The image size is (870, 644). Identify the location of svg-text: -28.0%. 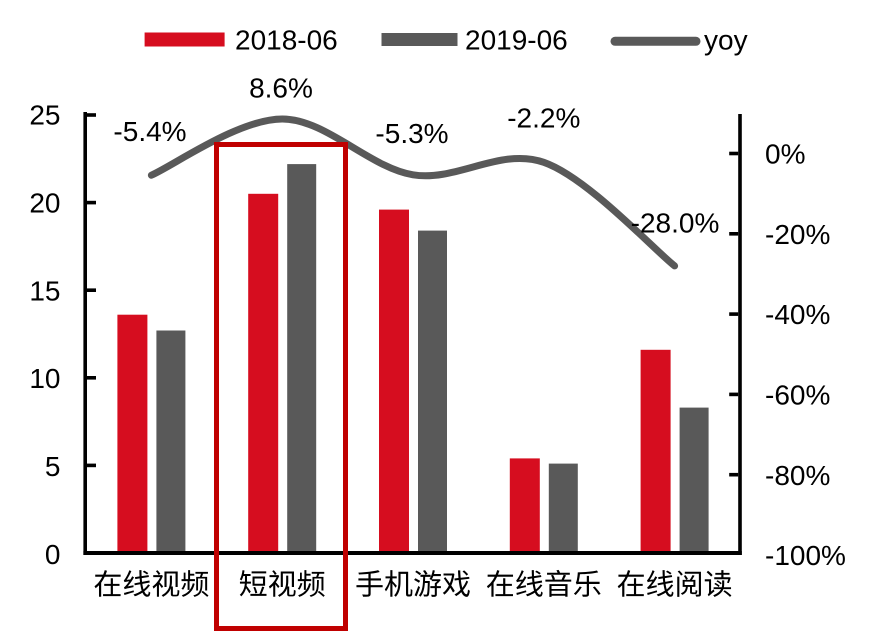
(675, 223).